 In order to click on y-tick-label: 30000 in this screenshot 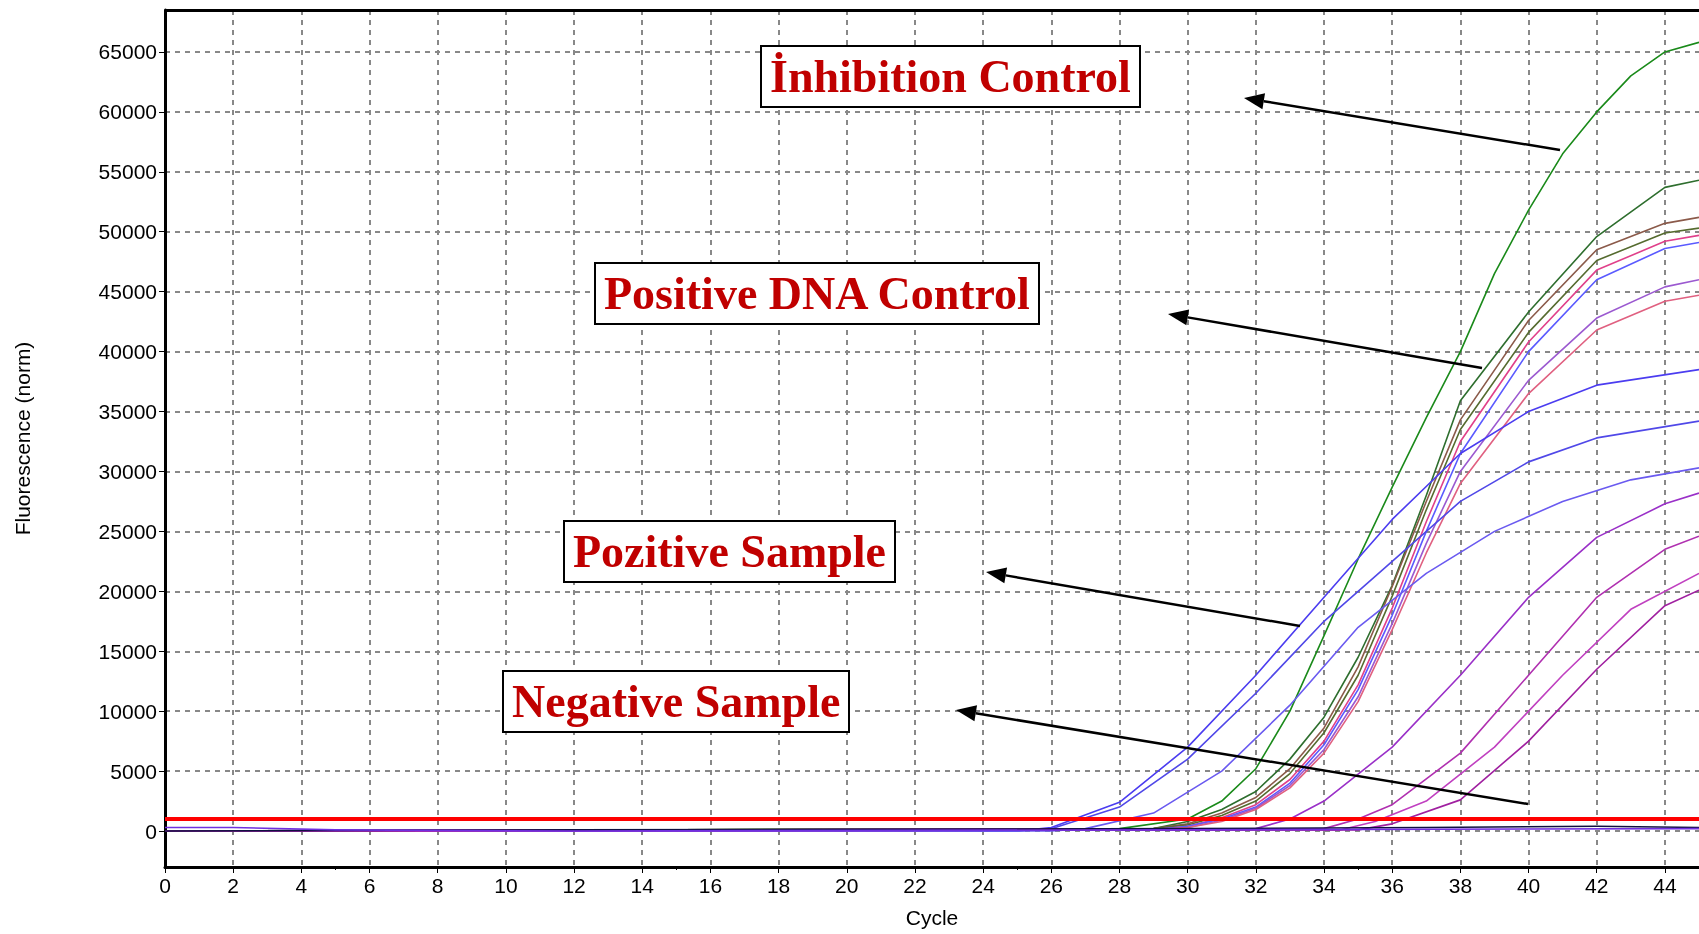, I will do `click(127, 471)`.